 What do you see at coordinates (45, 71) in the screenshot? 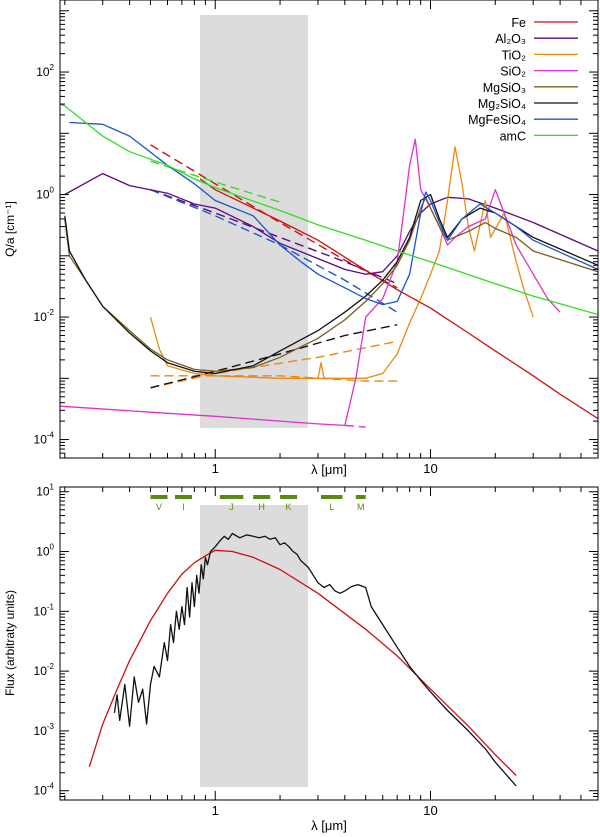
I see `y-tick-label: 10²` at bounding box center [45, 71].